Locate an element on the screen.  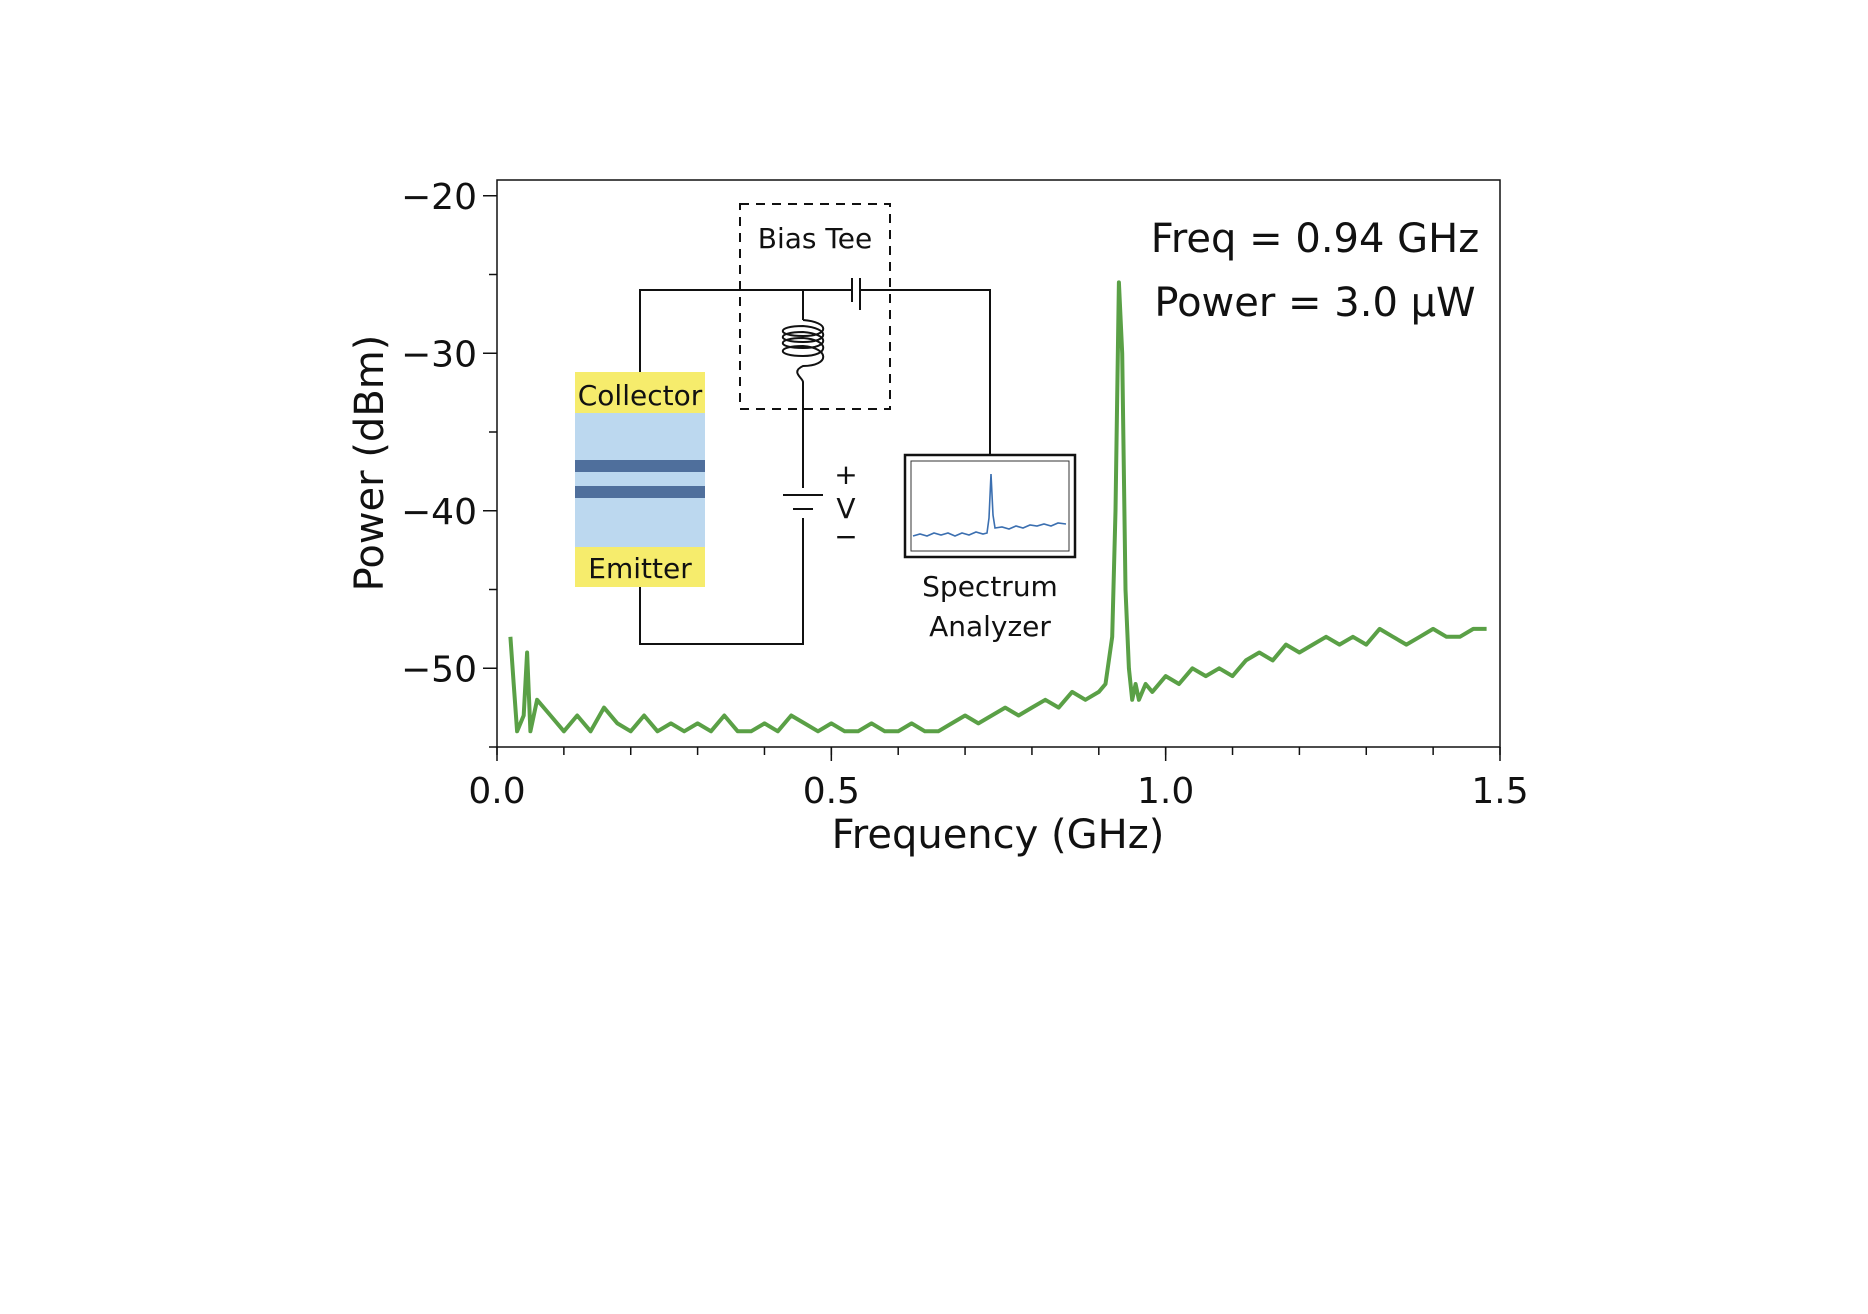
minus-label: − is located at coordinates (845, 536).